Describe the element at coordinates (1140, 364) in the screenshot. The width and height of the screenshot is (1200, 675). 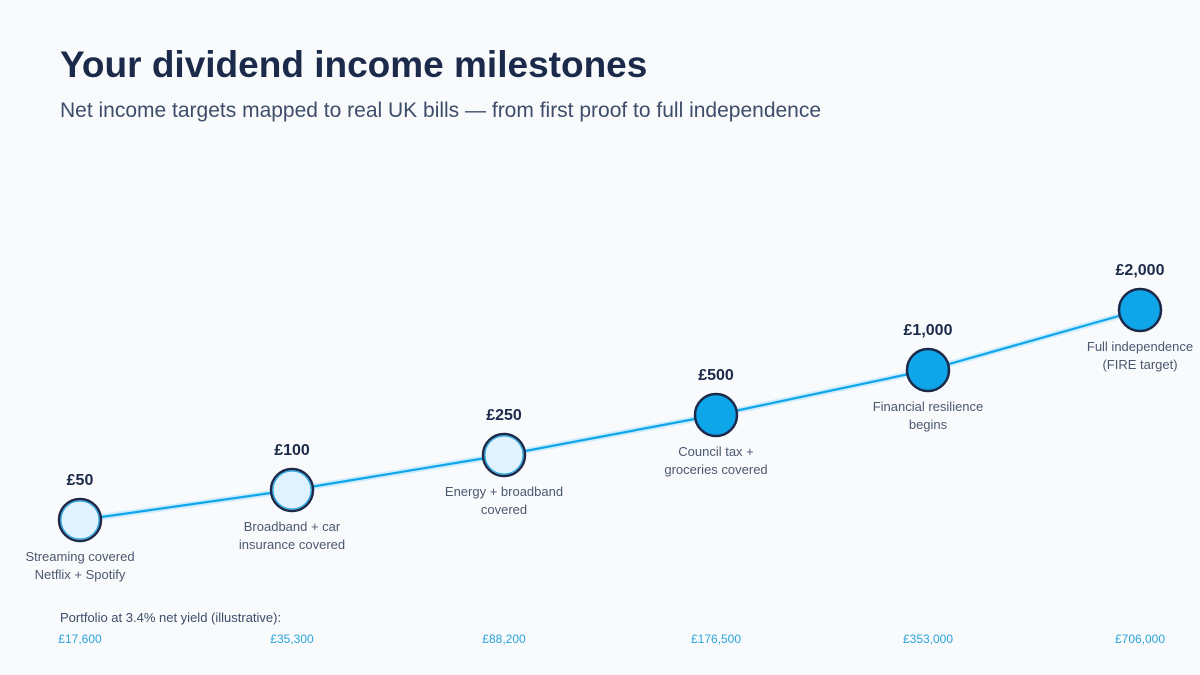
I see `milestone-description-line: (FIRE target)` at that location.